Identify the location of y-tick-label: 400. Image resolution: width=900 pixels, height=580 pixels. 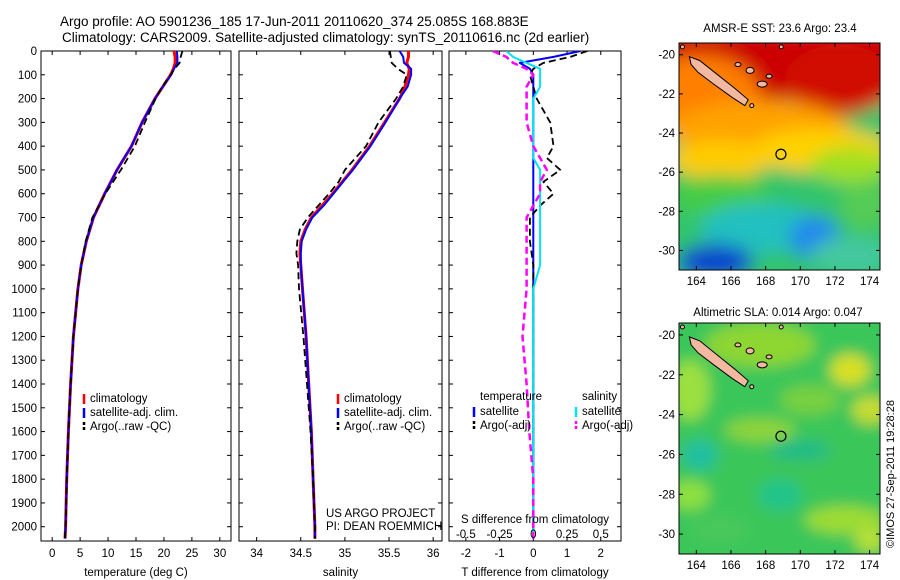
(27, 147).